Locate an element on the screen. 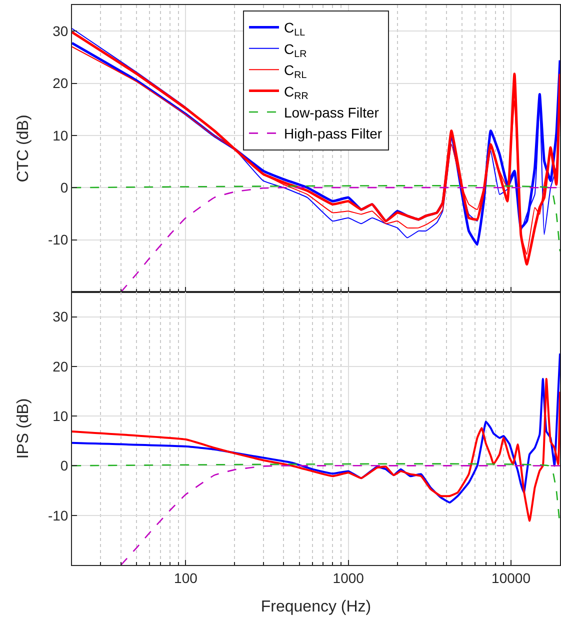  legend-label: C$_{LR}$ is located at coordinates (295, 50).